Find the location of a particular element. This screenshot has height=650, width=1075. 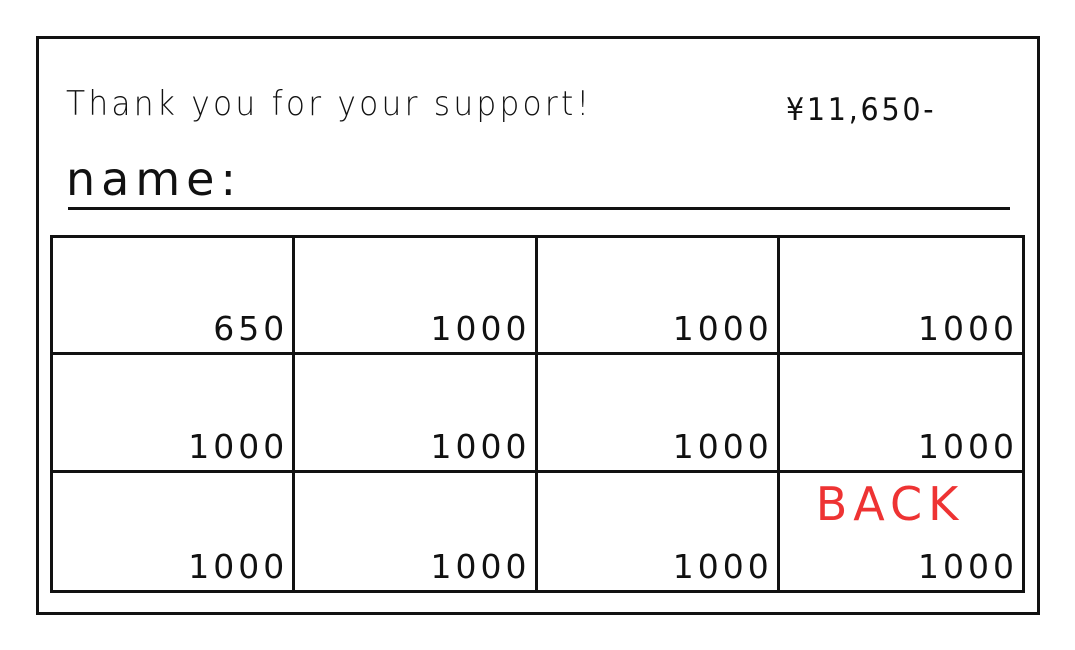

name-underline is located at coordinates (539, 208).